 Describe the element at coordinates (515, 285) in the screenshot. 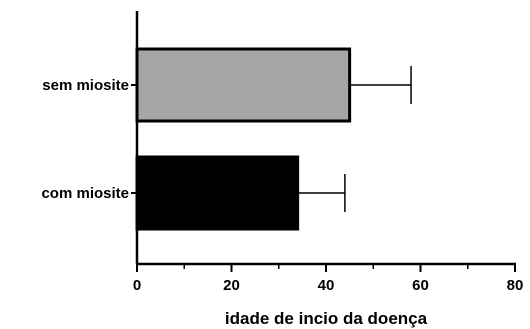

I see `x-tick-label: 80` at that location.